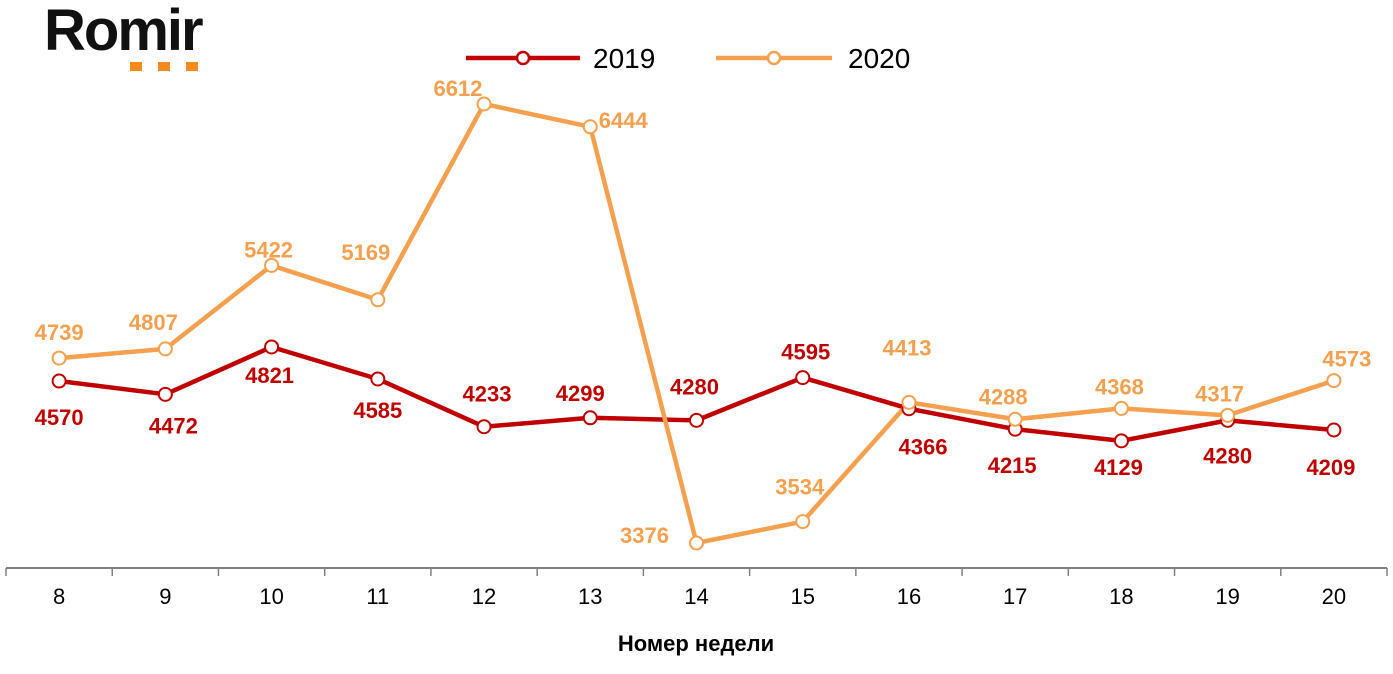 The height and width of the screenshot is (674, 1393). What do you see at coordinates (1119, 386) in the screenshot?
I see `data-label: 4368` at bounding box center [1119, 386].